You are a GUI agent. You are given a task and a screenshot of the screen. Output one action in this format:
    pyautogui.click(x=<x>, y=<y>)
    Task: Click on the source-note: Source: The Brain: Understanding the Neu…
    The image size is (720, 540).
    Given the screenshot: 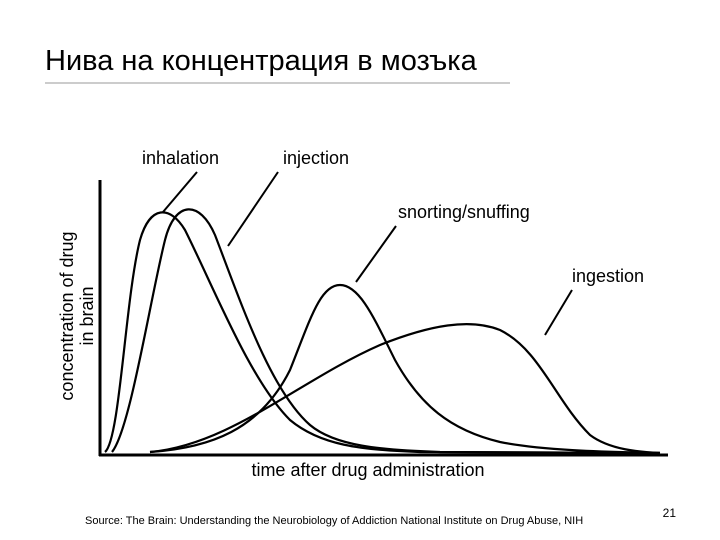 What is the action you would take?
    pyautogui.click(x=334, y=521)
    